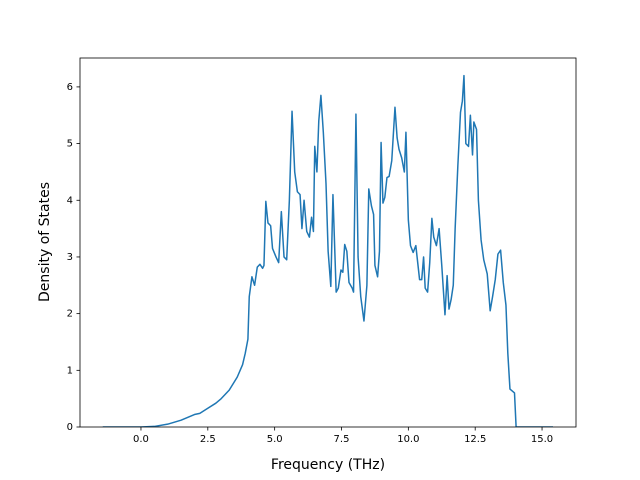  Describe the element at coordinates (328, 465) in the screenshot. I see `x-axis-label: Frequency (THz)` at that location.